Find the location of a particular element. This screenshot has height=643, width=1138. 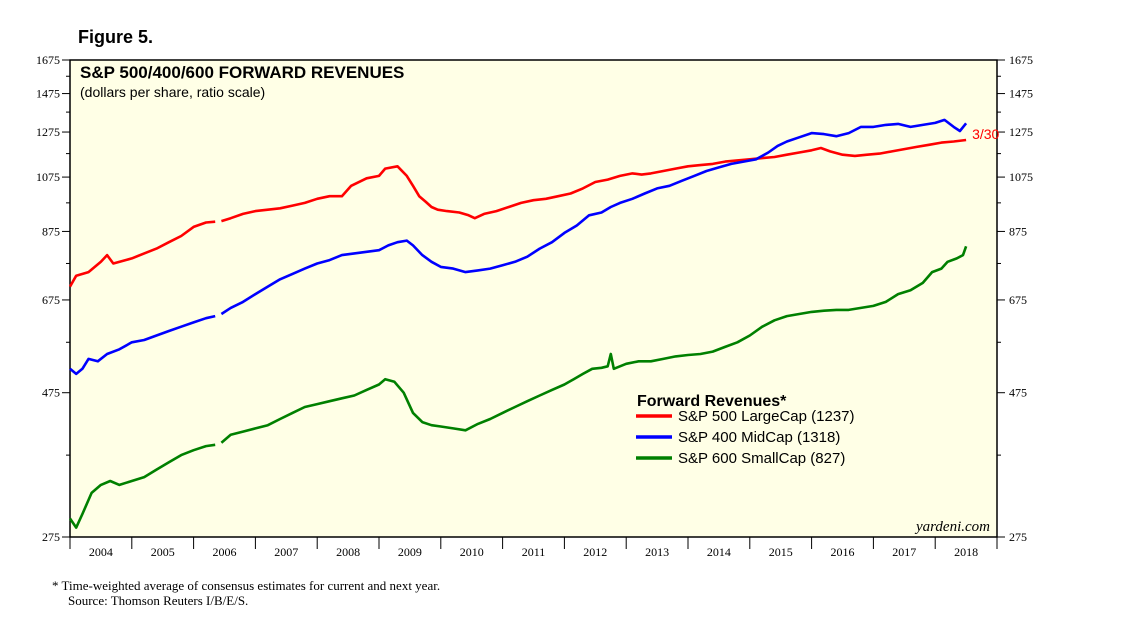

x-tick-label: 2016 is located at coordinates (843, 552).